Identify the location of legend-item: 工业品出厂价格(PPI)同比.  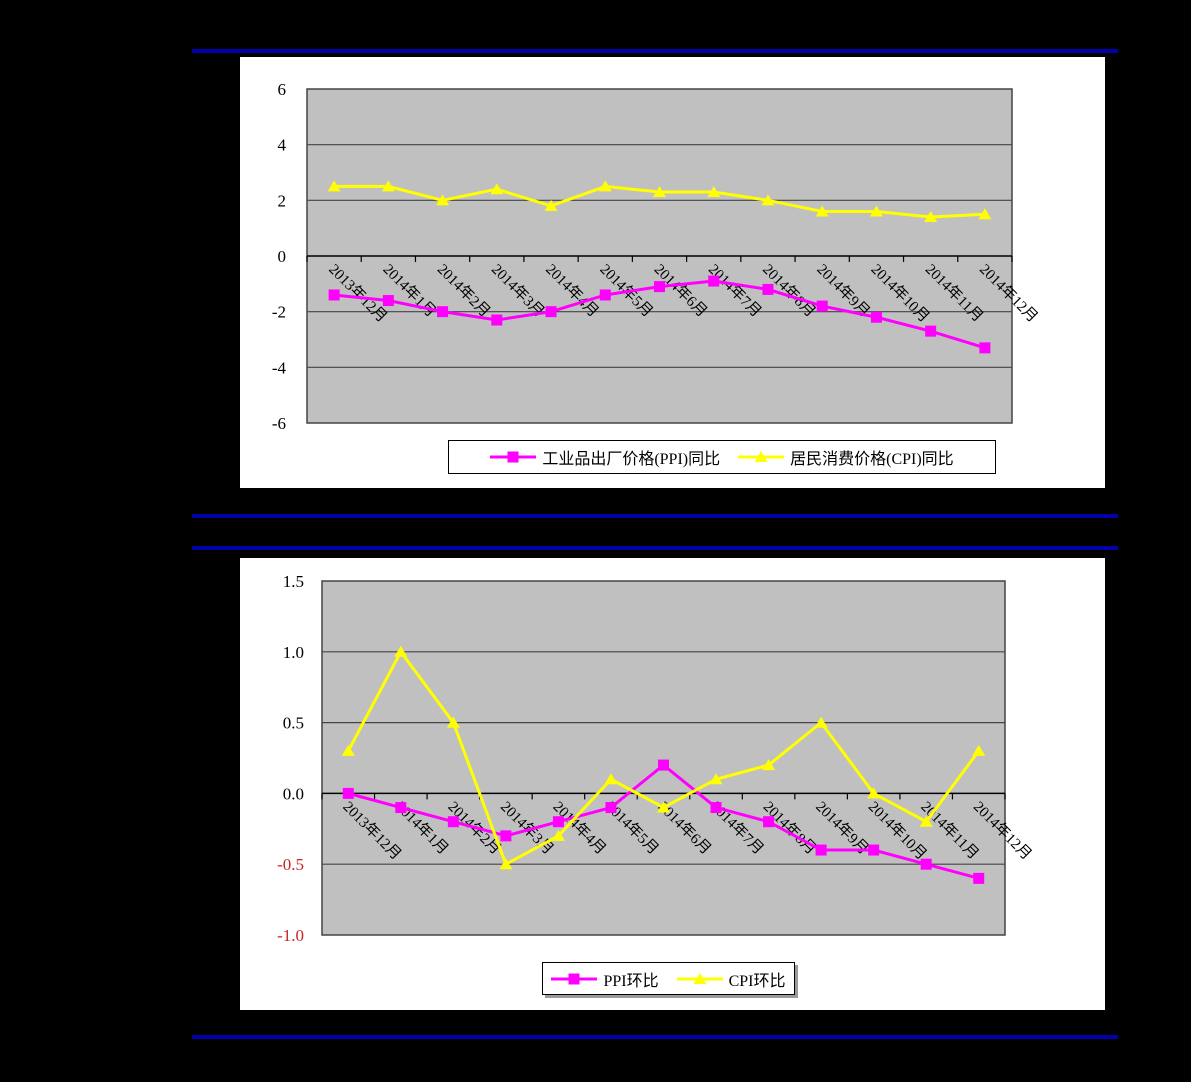
(605, 457).